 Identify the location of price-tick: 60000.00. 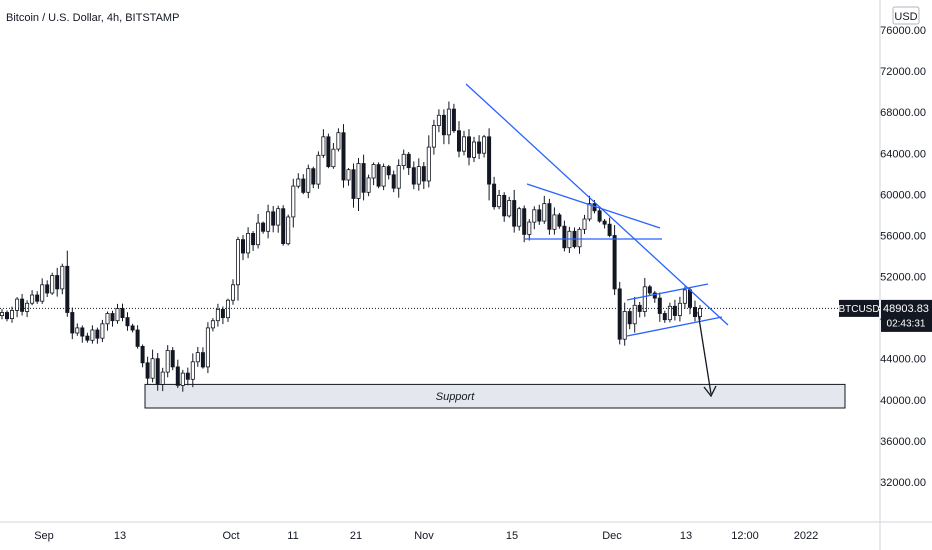
(903, 195).